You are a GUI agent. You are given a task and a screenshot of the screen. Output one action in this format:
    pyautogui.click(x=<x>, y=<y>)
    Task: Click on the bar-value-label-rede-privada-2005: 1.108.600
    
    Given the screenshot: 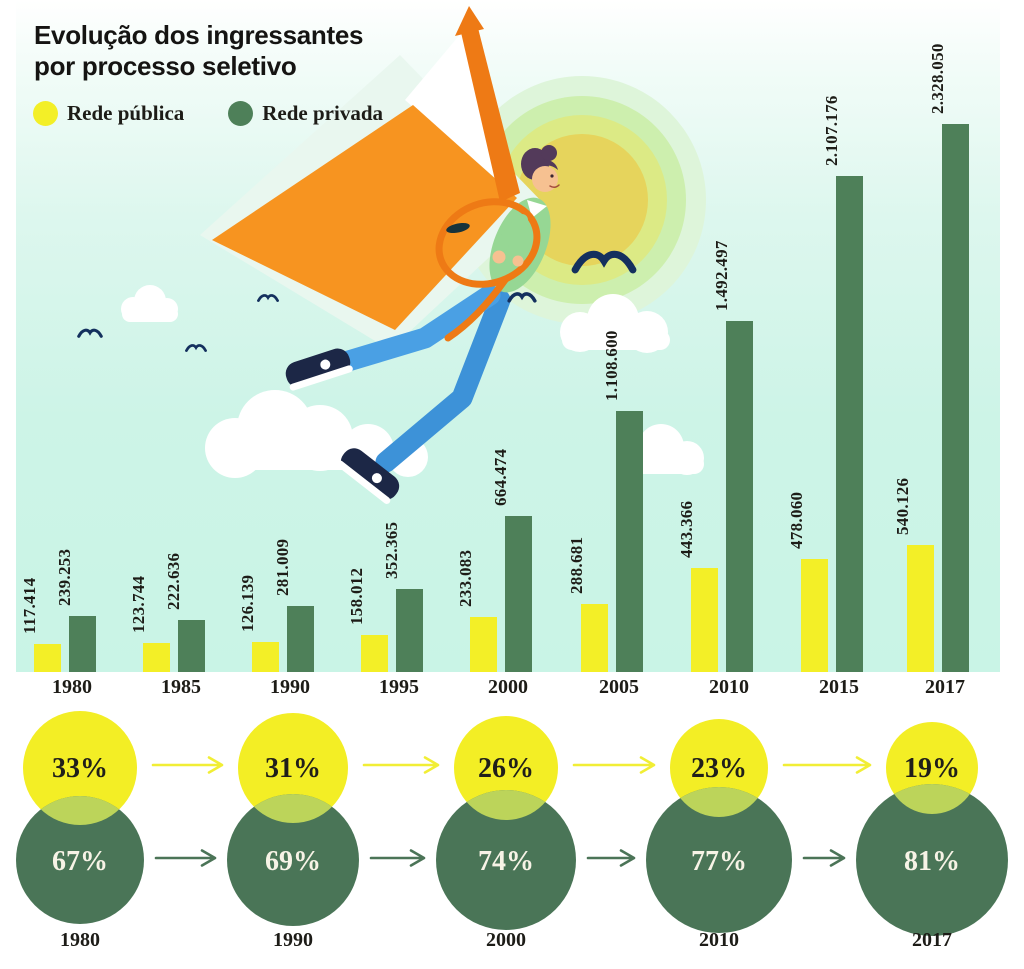 What is the action you would take?
    pyautogui.click(x=611, y=365)
    